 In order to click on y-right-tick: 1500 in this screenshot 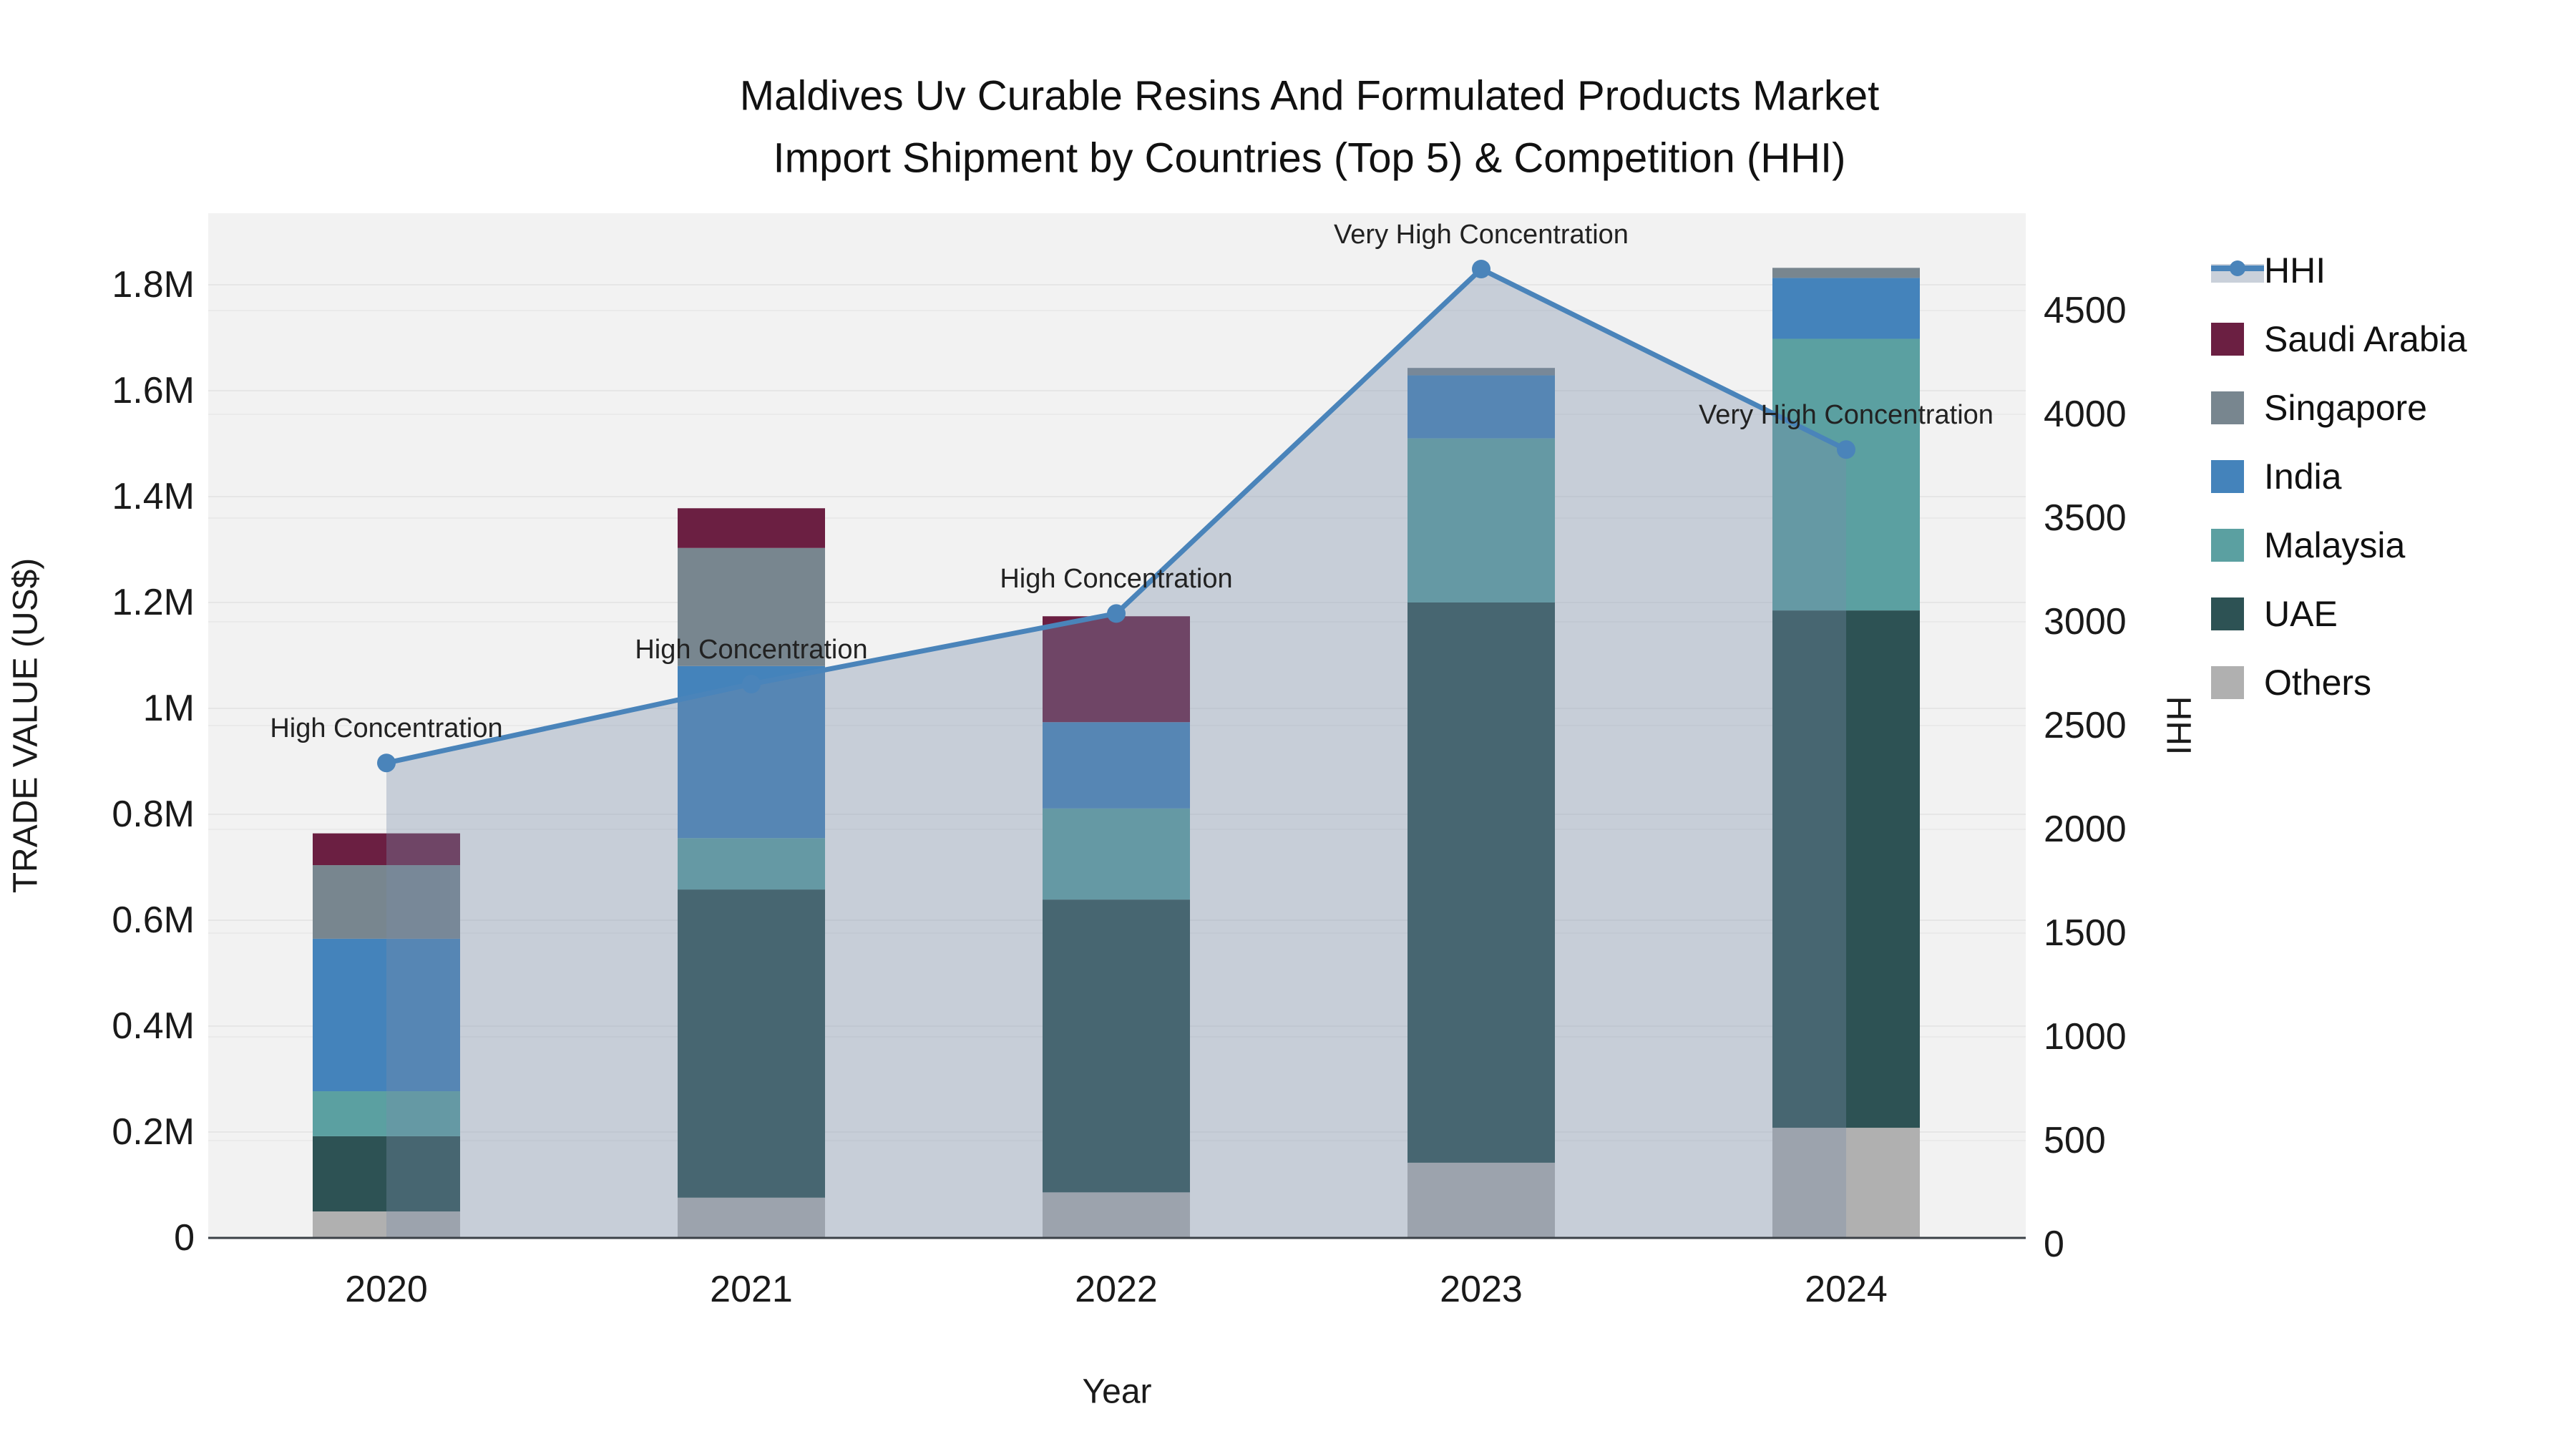, I will do `click(2085, 933)`.